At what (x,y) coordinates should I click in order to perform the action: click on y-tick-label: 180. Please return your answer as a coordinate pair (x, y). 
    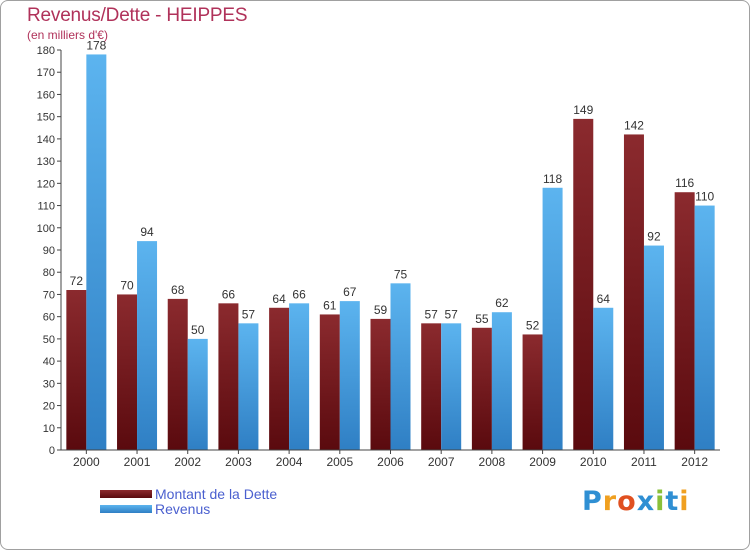
    Looking at the image, I should click on (46, 51).